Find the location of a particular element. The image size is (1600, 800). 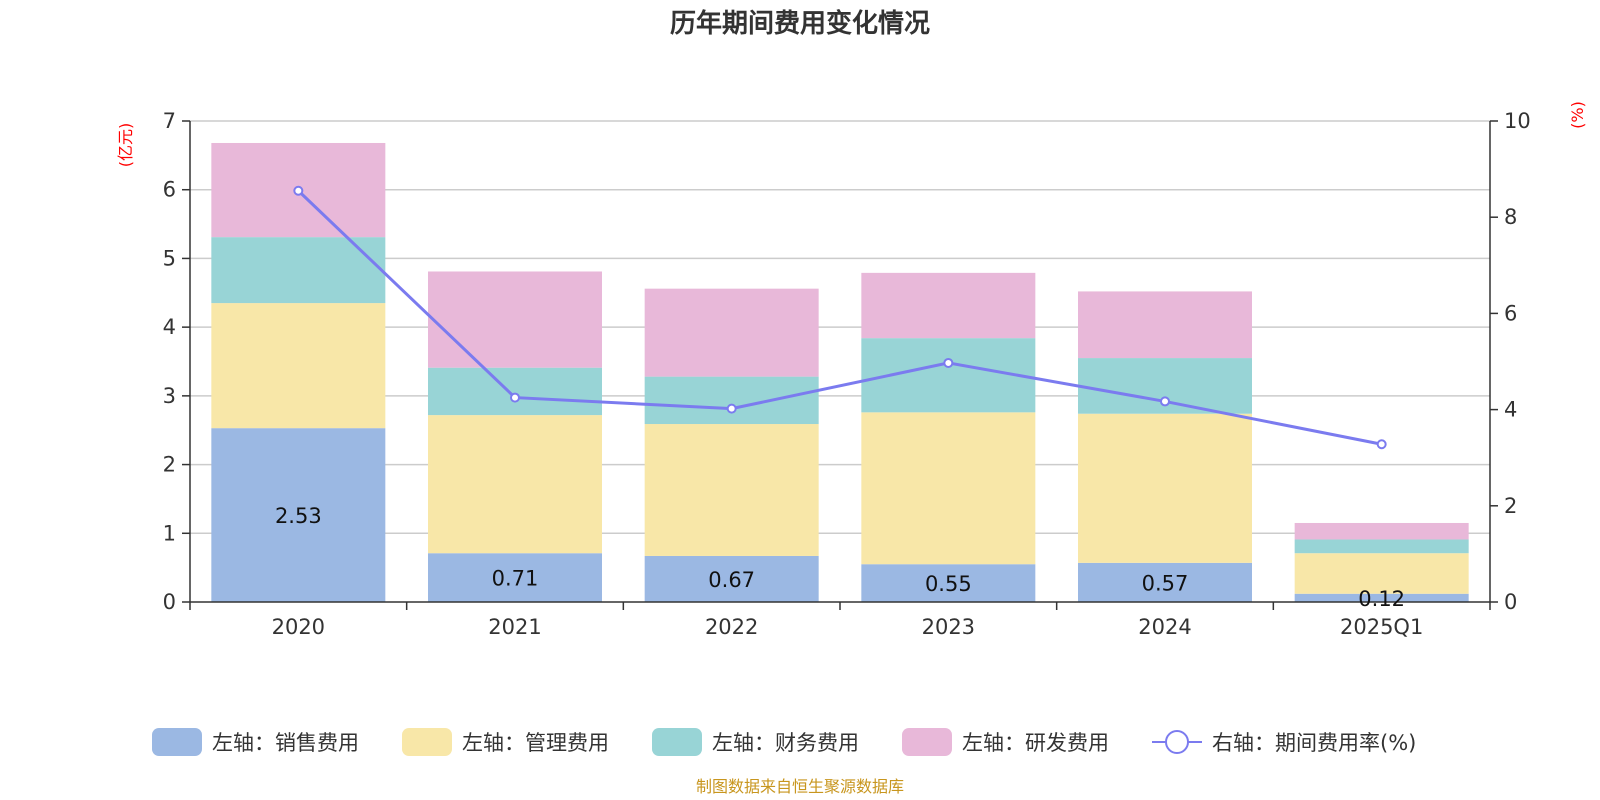

x-axis-tick-label: 2025Q1 is located at coordinates (1381, 627).